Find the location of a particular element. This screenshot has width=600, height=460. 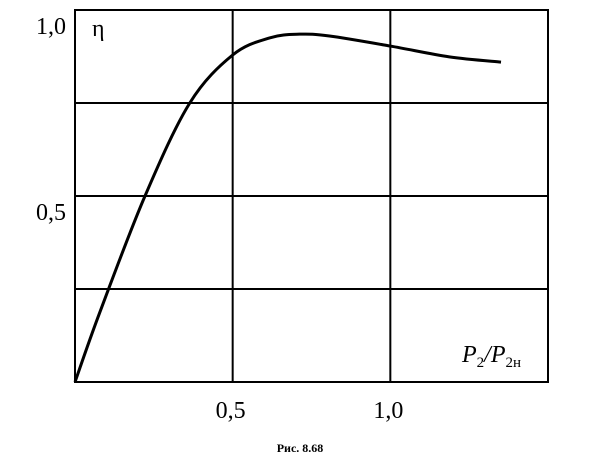

x-tick-label: 0,5 is located at coordinates (231, 411).